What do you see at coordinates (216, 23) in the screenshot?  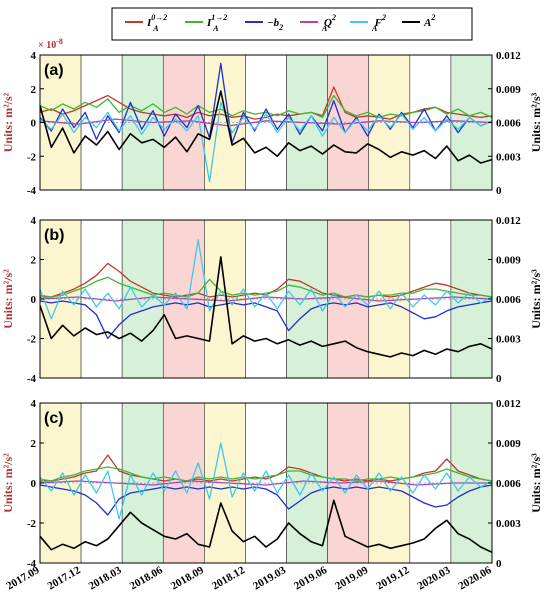 I see `legend-label-green: I1→2 A` at bounding box center [216, 23].